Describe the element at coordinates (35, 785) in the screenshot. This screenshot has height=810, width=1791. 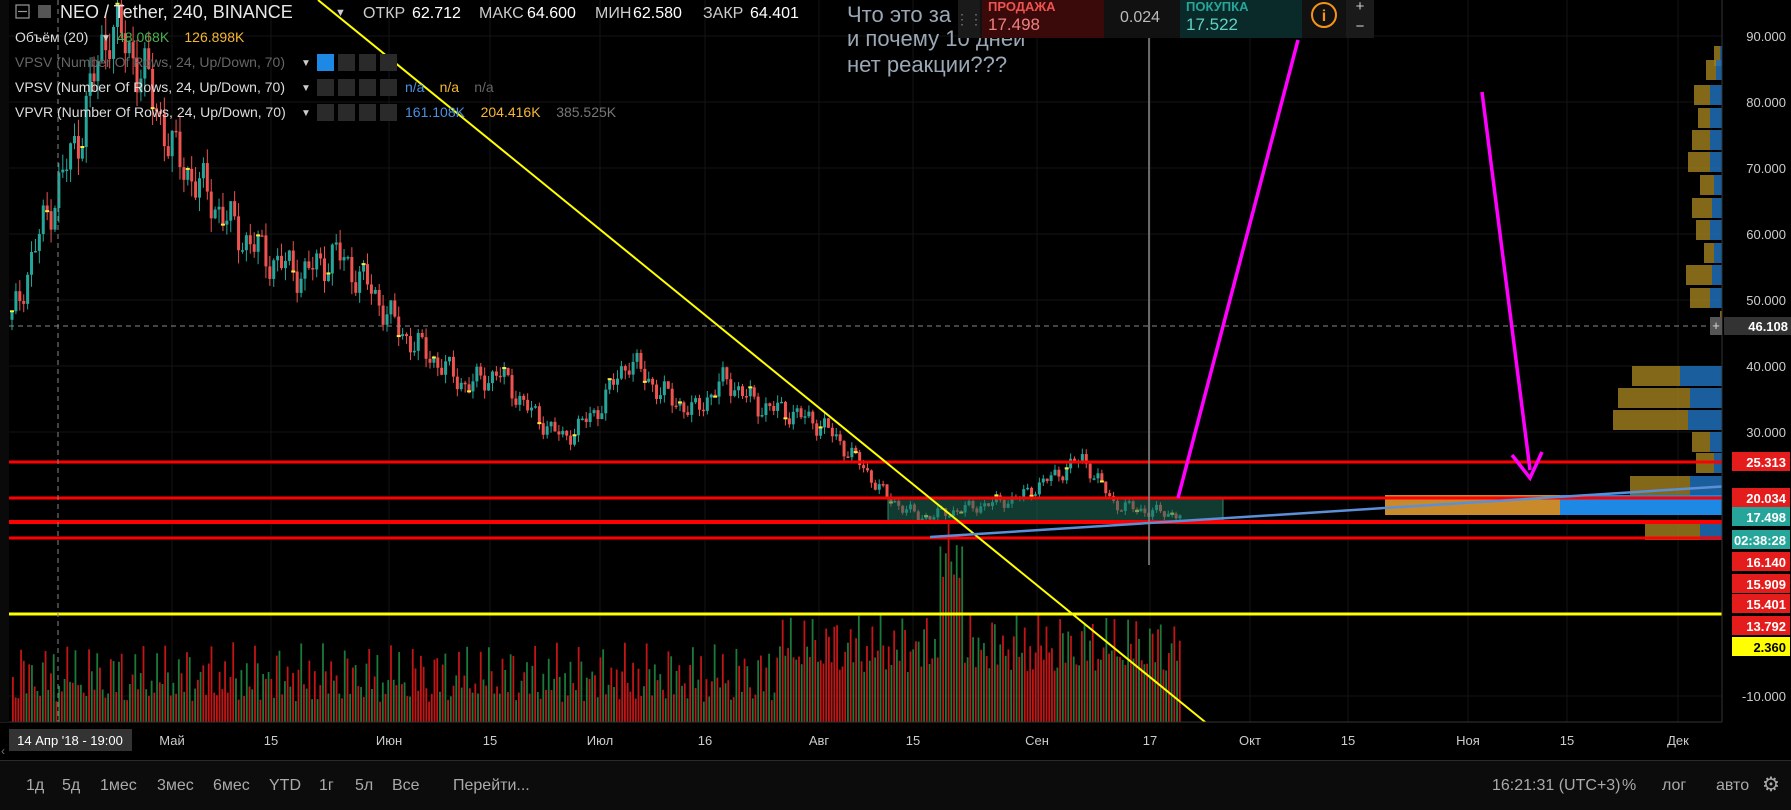
I see `range-button: 1д` at that location.